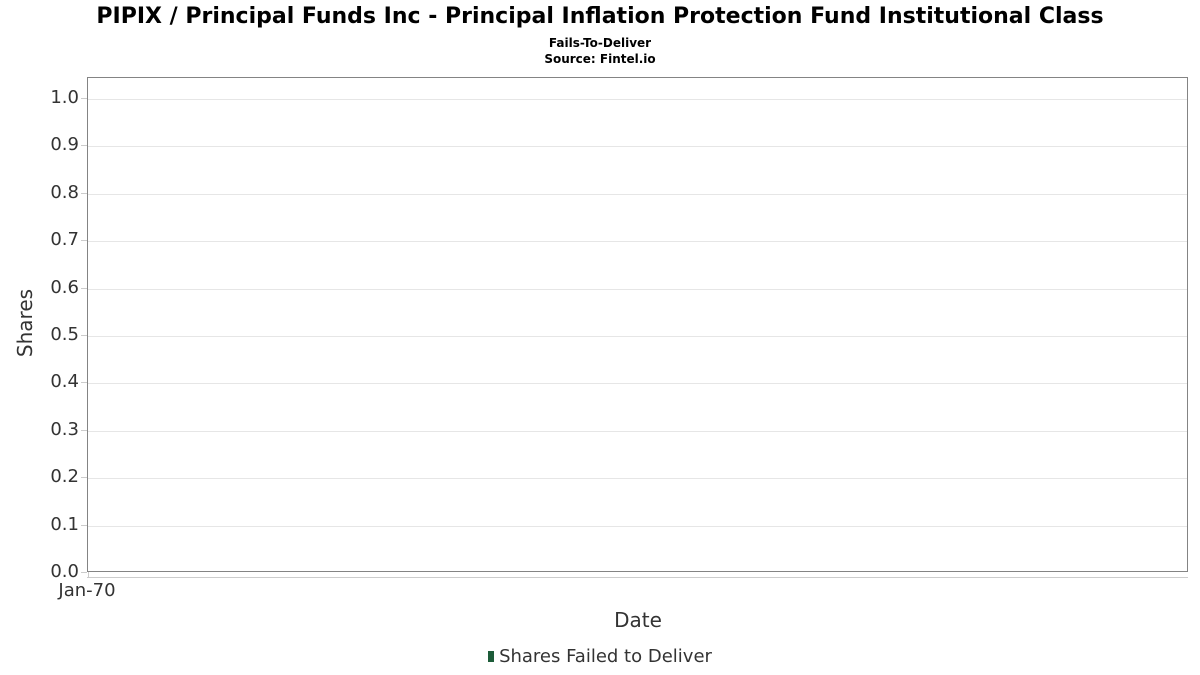 Image resolution: width=1200 pixels, height=675 pixels. Describe the element at coordinates (64, 571) in the screenshot. I see `y-tick-label: 0.0` at that location.